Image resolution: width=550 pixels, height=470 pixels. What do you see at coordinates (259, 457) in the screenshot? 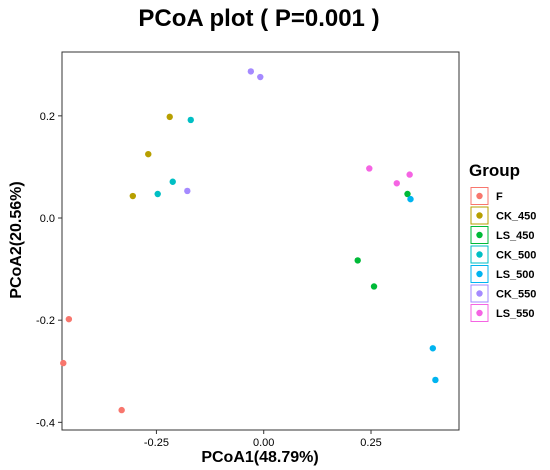
I see `x-axis-title: PCoA1(48.79%)` at bounding box center [259, 457].